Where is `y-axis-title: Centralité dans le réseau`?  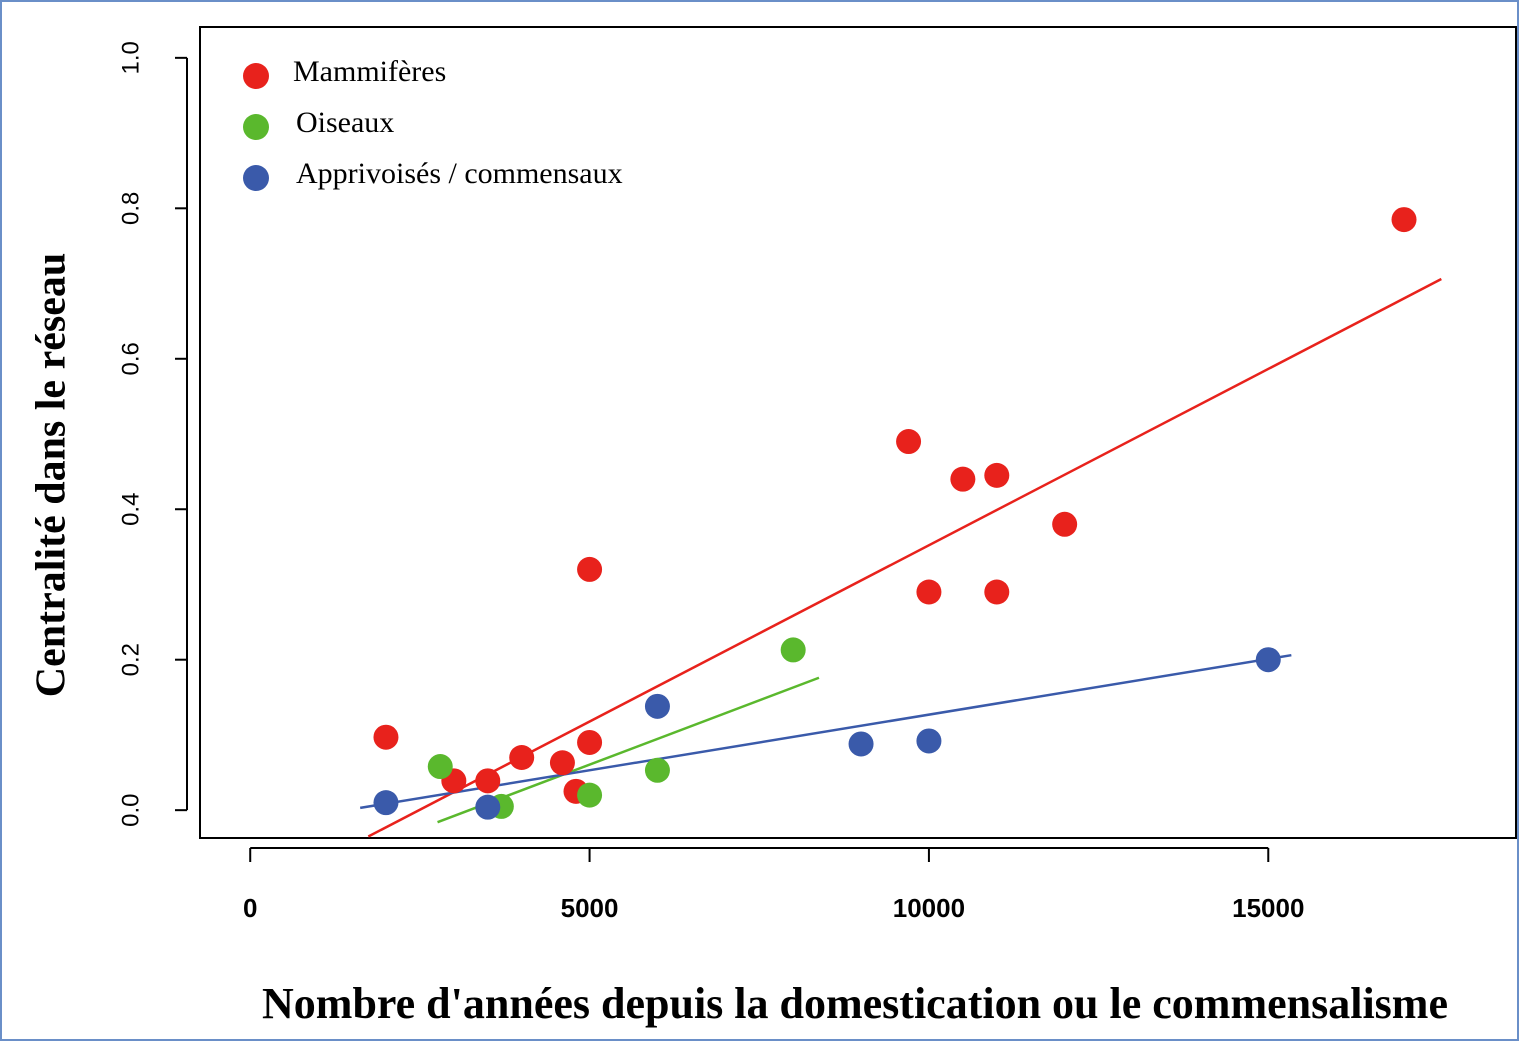 y-axis-title: Centralité dans le réseau is located at coordinates (52, 475).